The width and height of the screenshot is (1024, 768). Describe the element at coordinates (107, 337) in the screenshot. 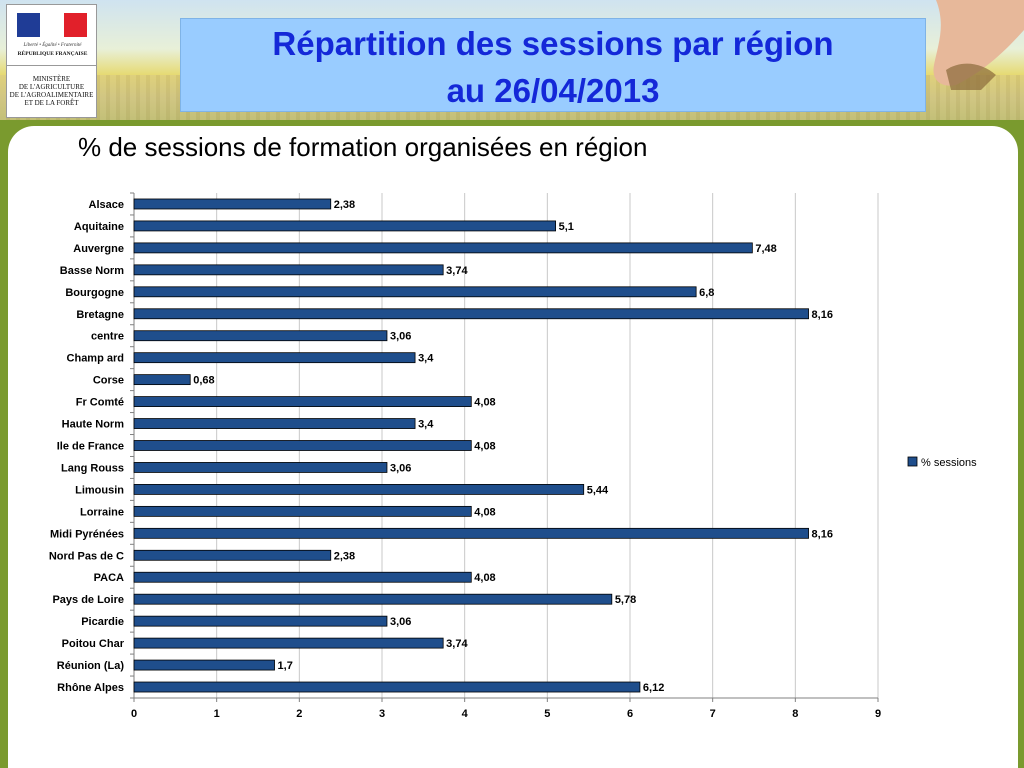

I see `y-tick-label: centre` at that location.